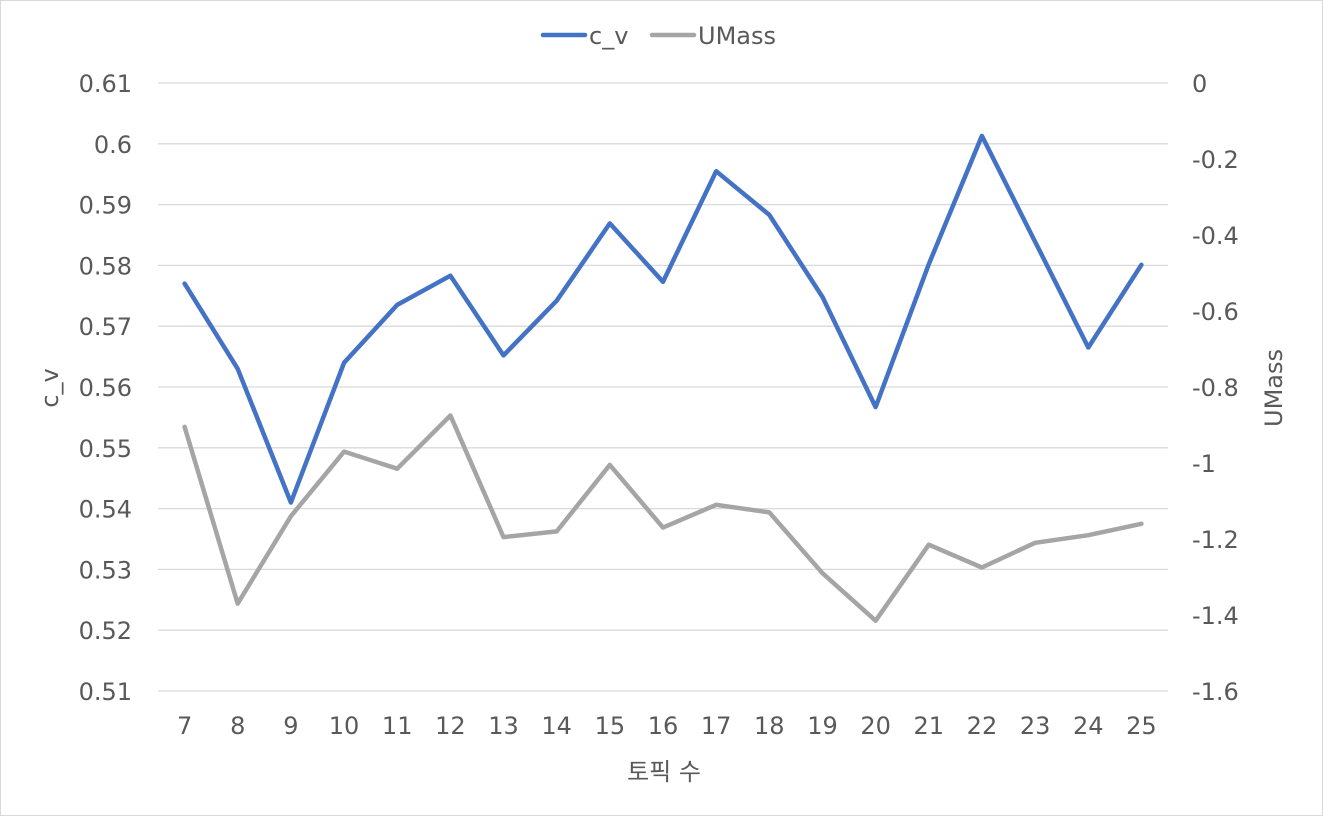  I want to click on x-tick-label: 19, so click(822, 726).